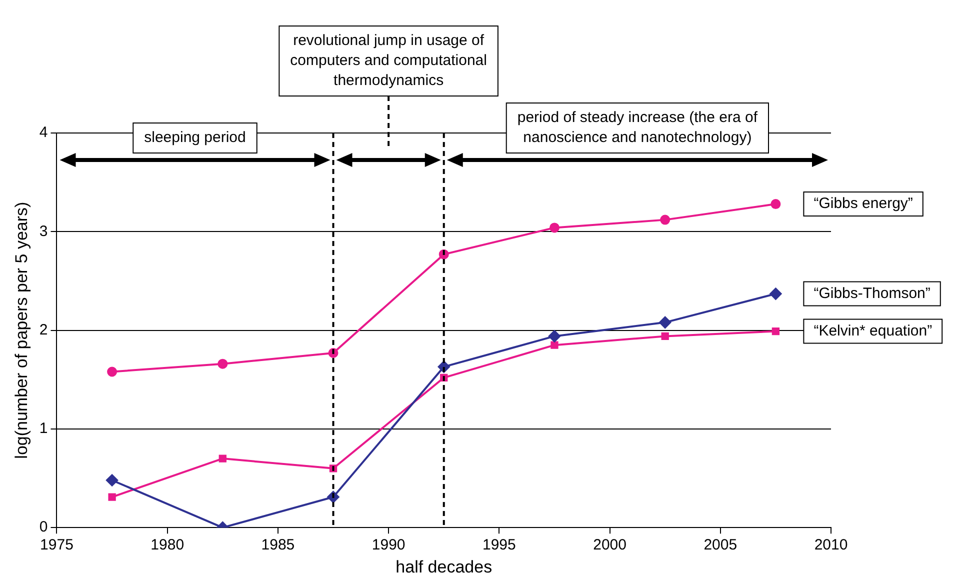 This screenshot has width=959, height=588. Describe the element at coordinates (873, 331) in the screenshot. I see `text: “Kelvin* equation”` at that location.